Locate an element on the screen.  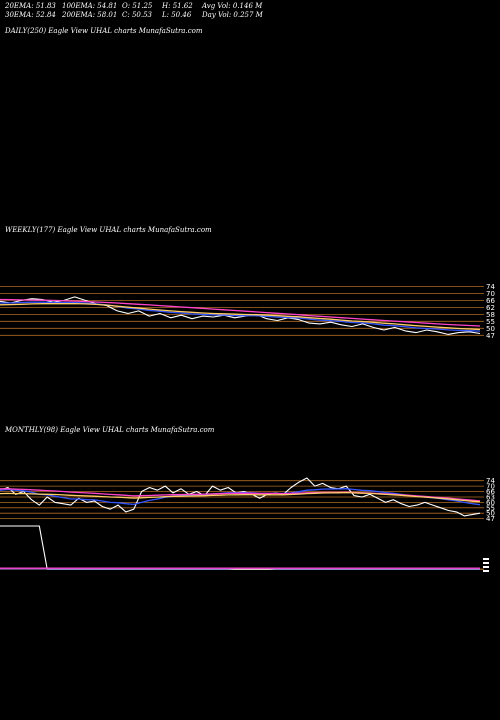
weekly-tick-label: 47 is located at coordinates (490, 336).